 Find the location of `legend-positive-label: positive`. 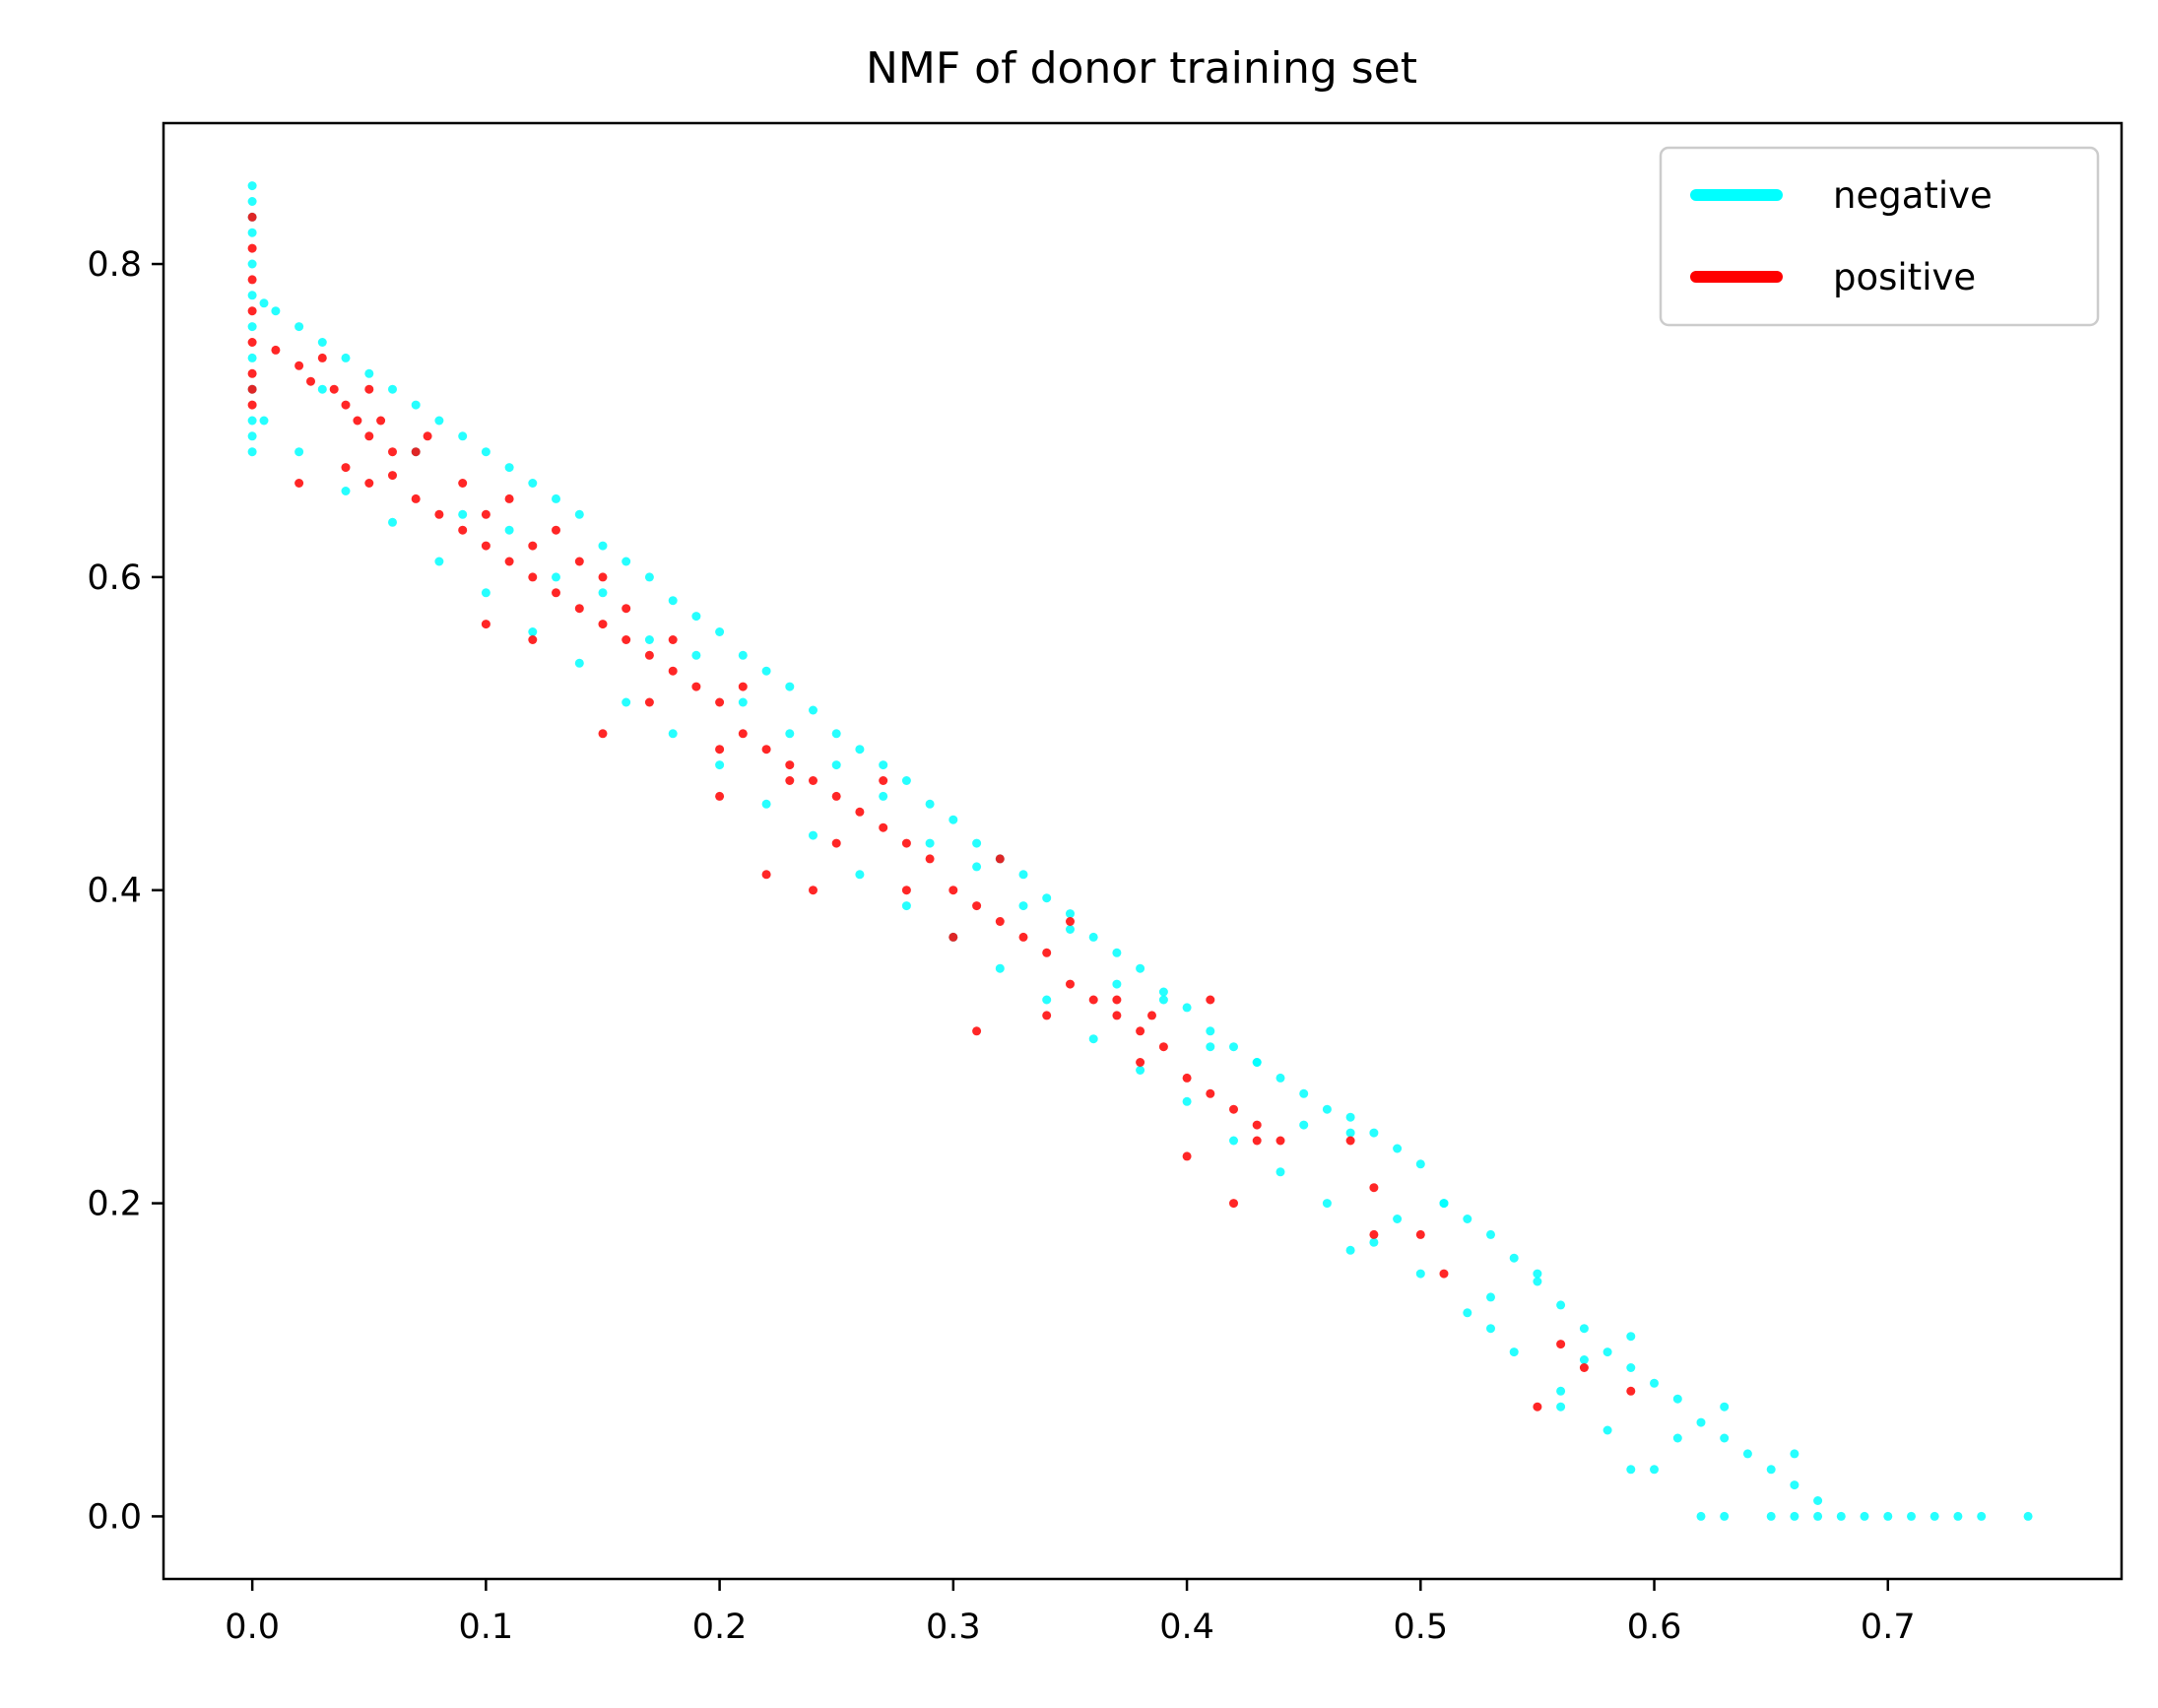

legend-positive-label: positive is located at coordinates (1904, 277).